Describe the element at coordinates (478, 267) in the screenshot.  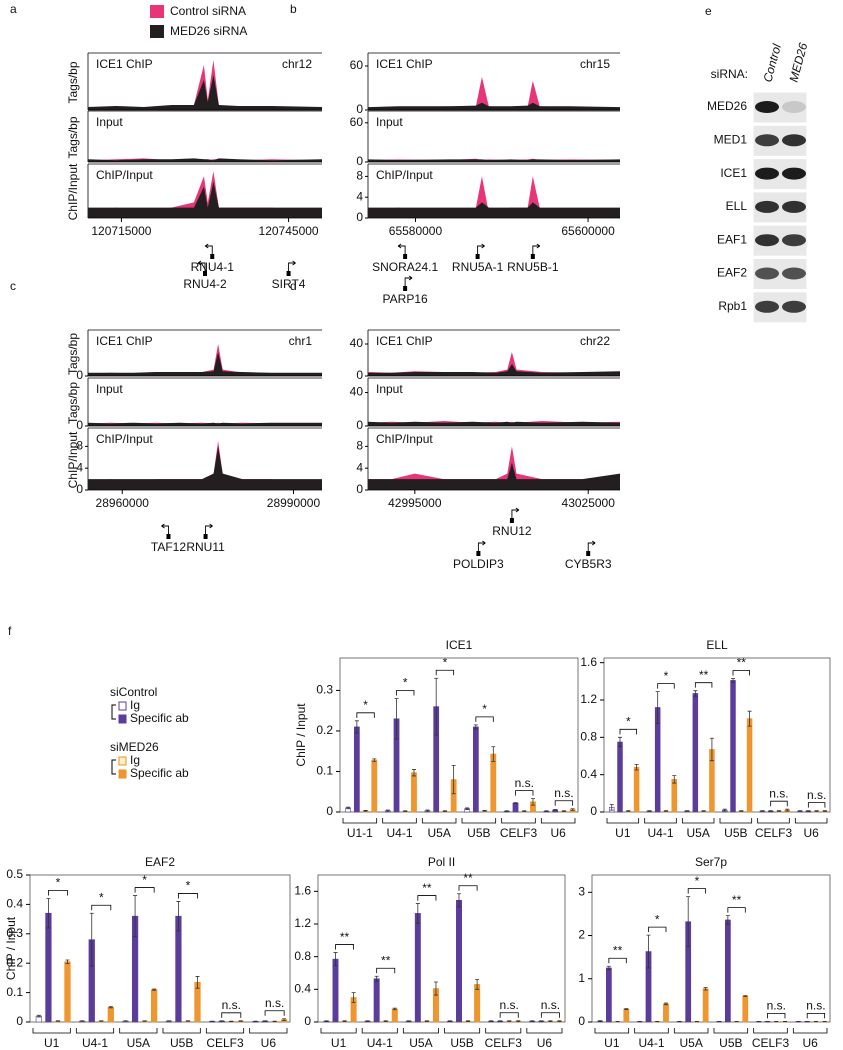
I see `gene-label: RNU5A-1` at that location.